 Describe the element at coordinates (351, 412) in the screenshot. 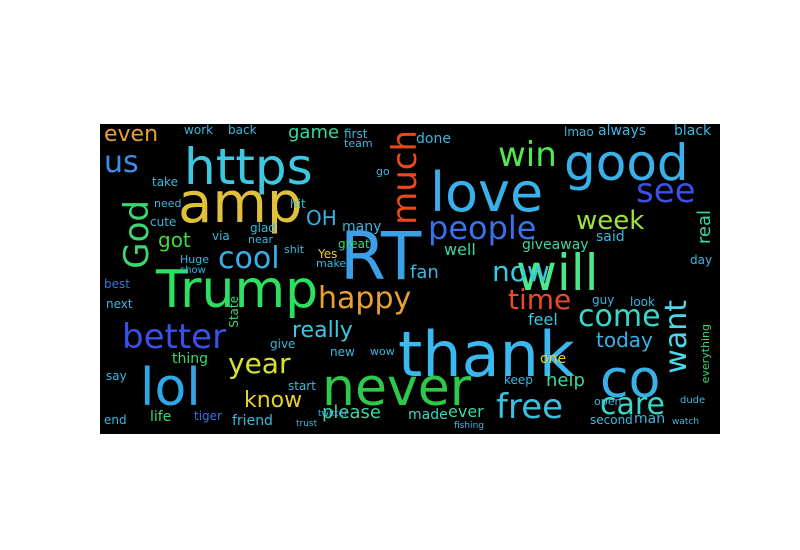

I see `word-please: please` at that location.